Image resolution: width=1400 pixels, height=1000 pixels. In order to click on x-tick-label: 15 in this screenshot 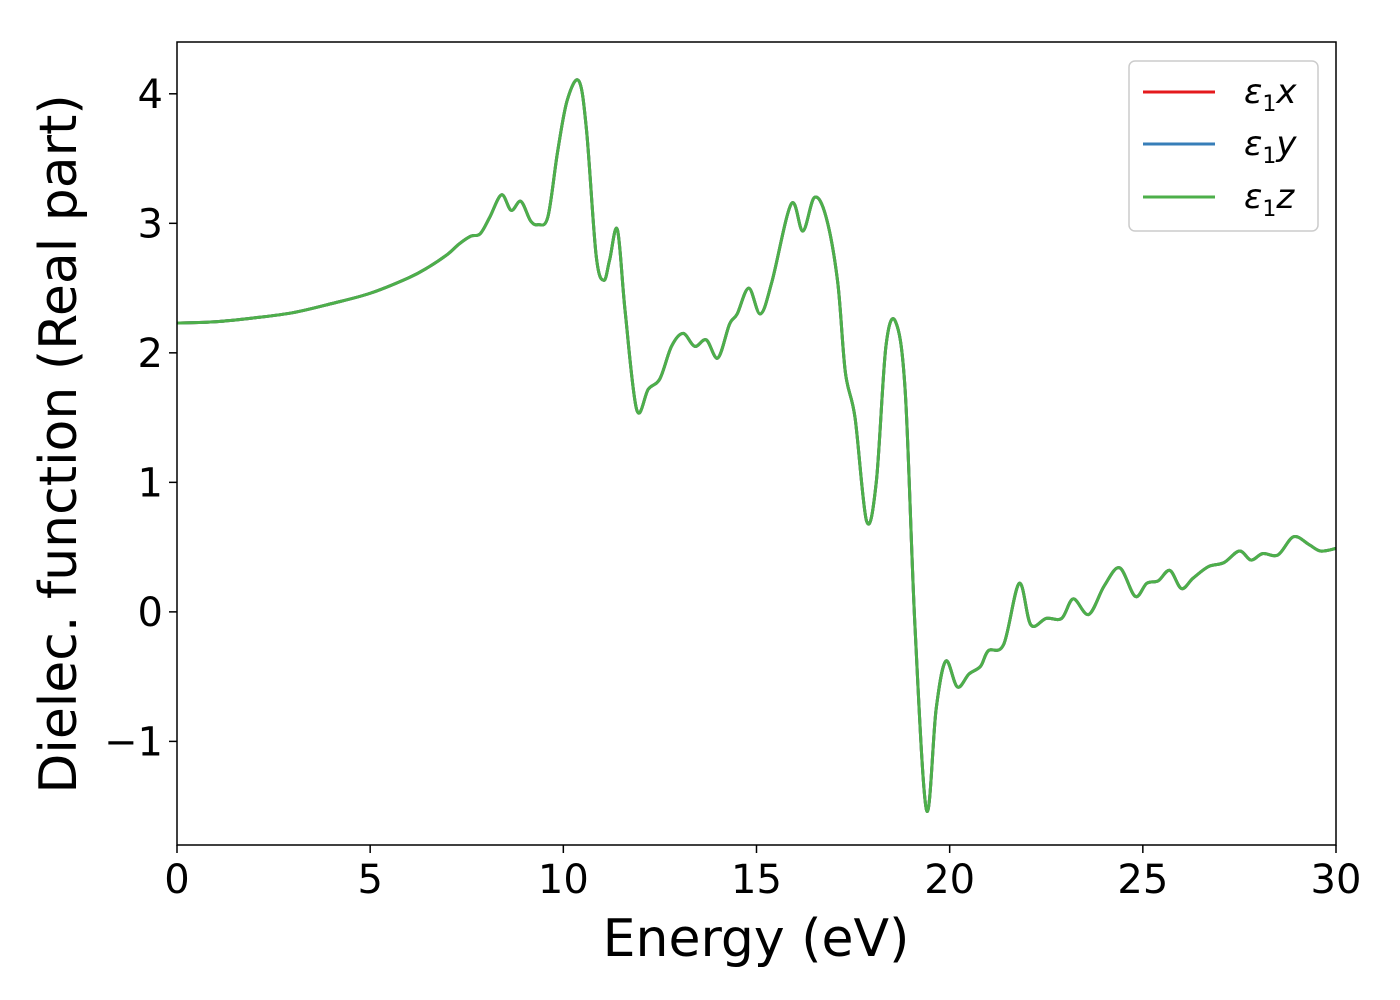, I will do `click(756, 880)`.